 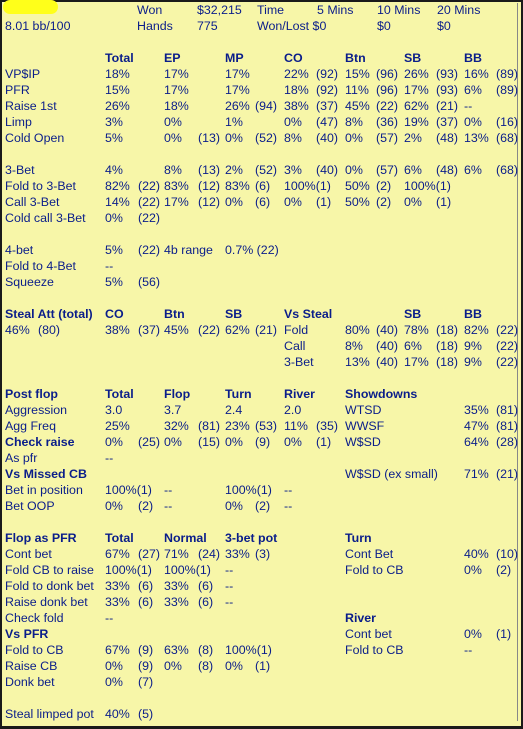 I want to click on steal-cell: 45%, so click(x=176, y=330).